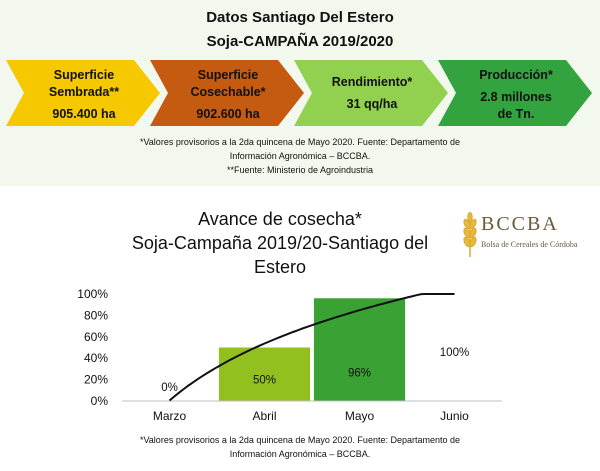  What do you see at coordinates (516, 75) in the screenshot?
I see `card-production-label: Producción*` at bounding box center [516, 75].